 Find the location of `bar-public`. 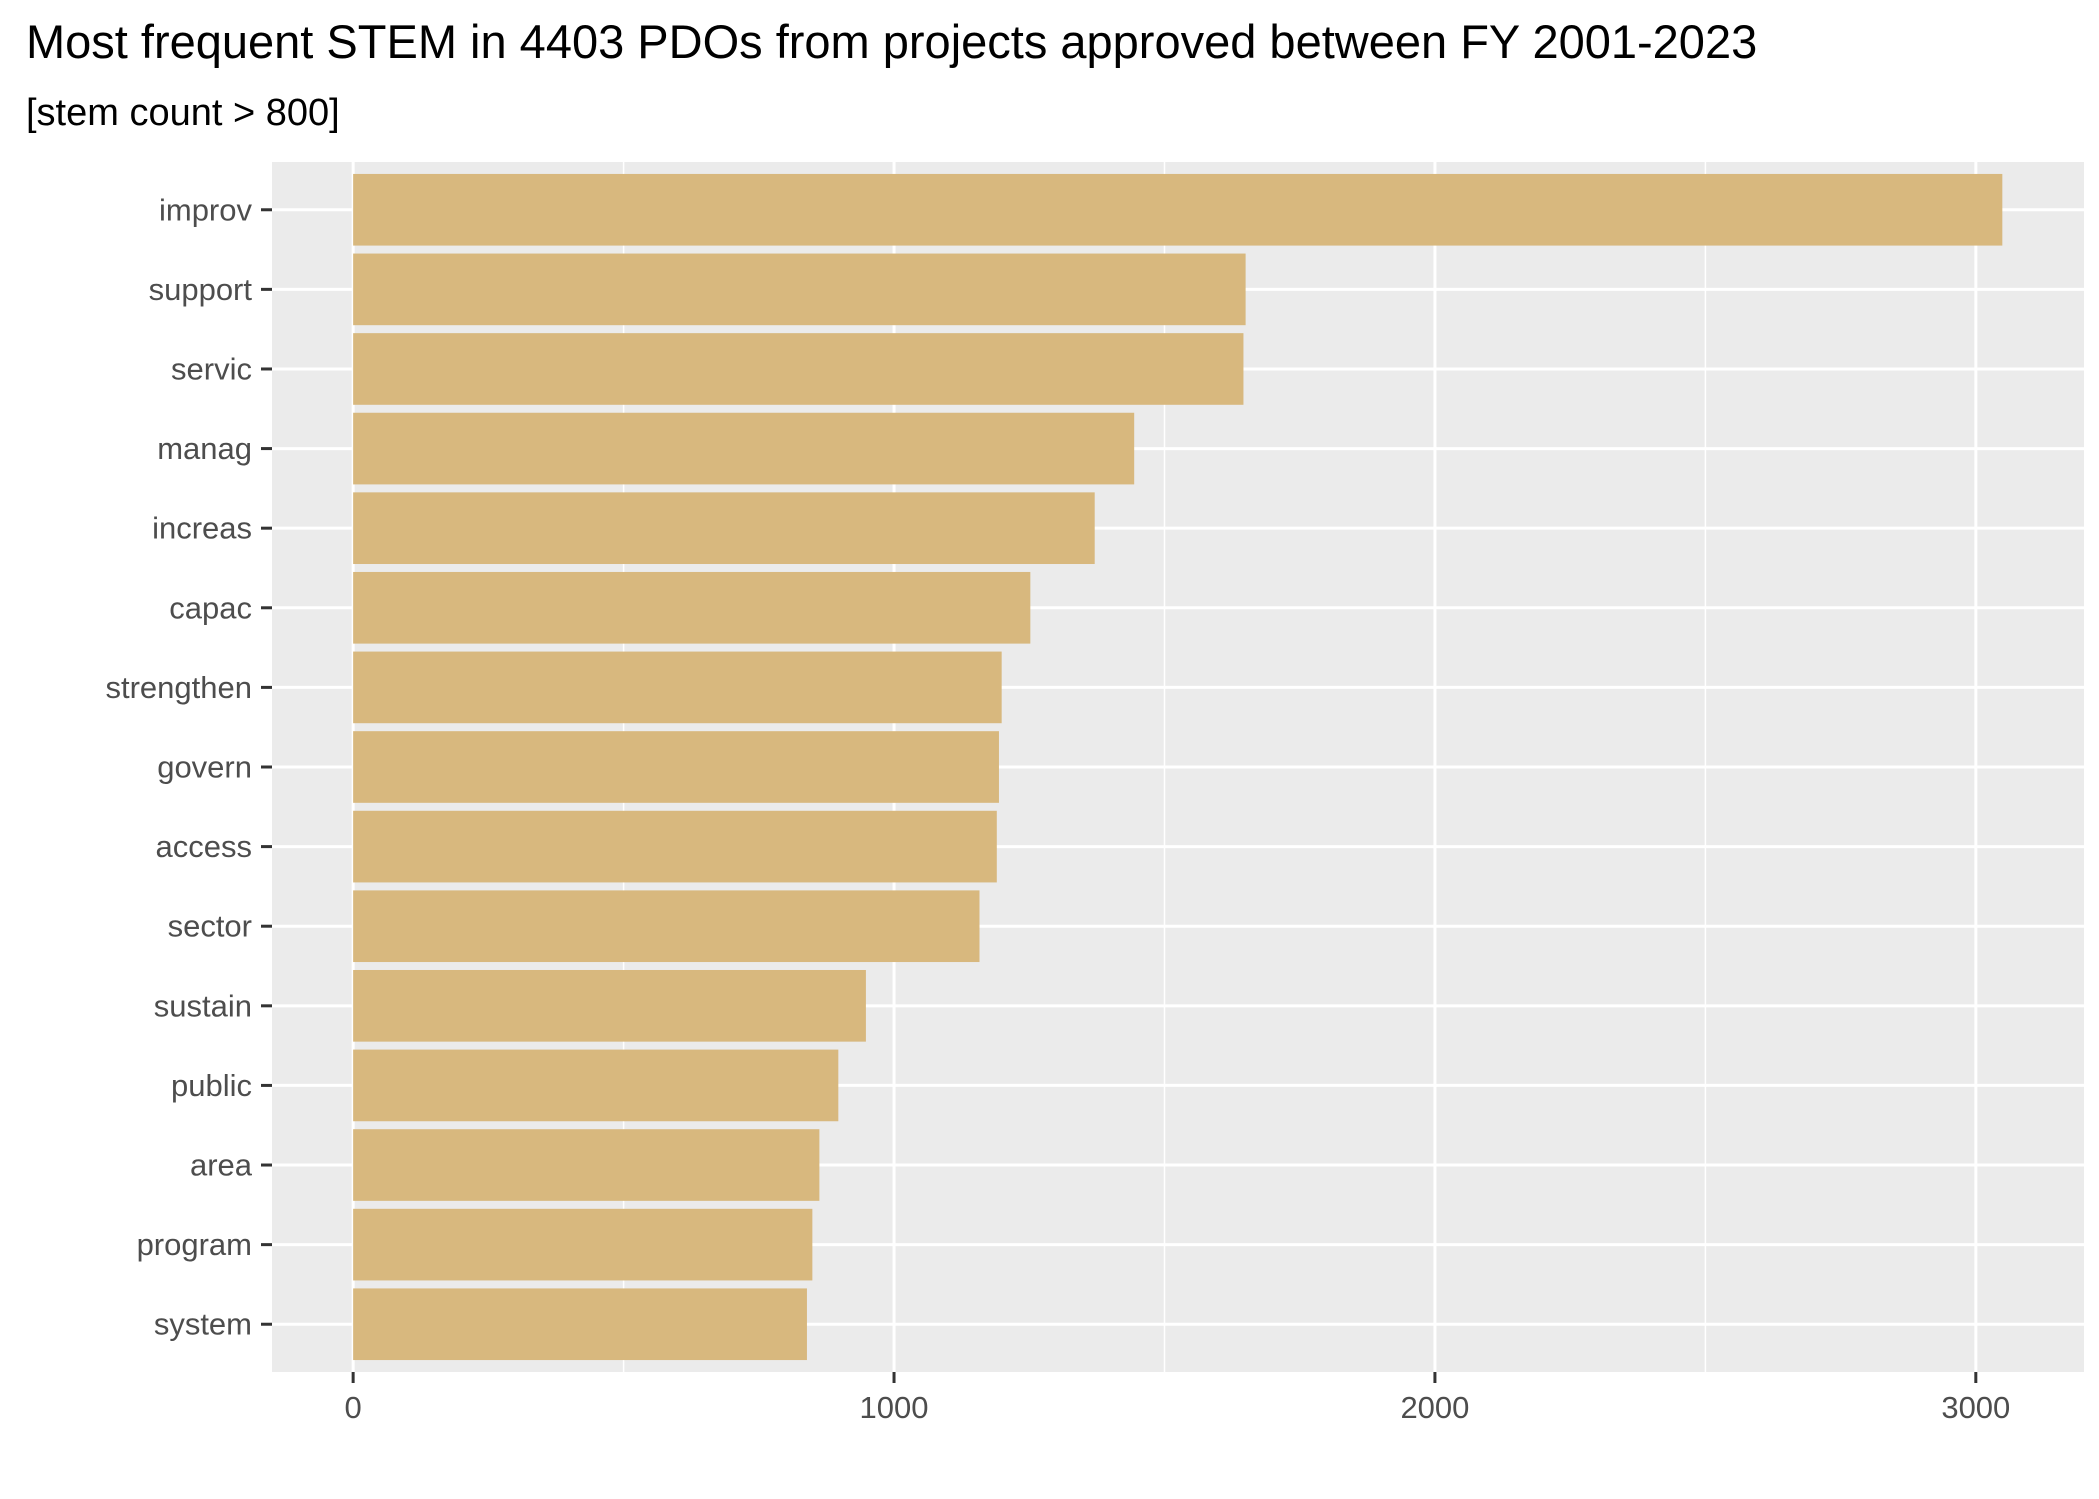

bar-public is located at coordinates (596, 1085).